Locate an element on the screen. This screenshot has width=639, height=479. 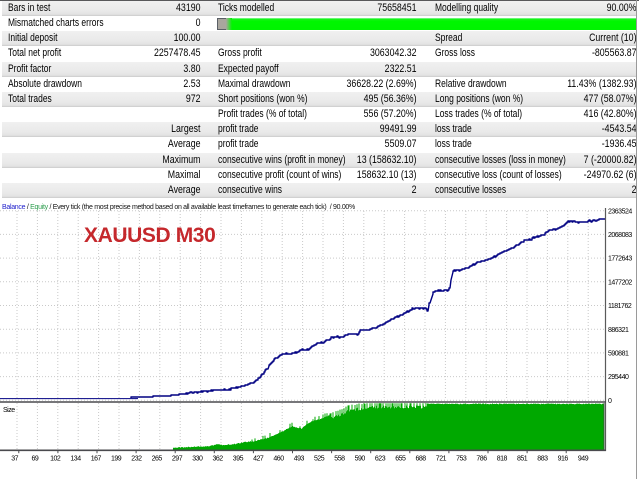
svg-text: 886321 is located at coordinates (618, 330).